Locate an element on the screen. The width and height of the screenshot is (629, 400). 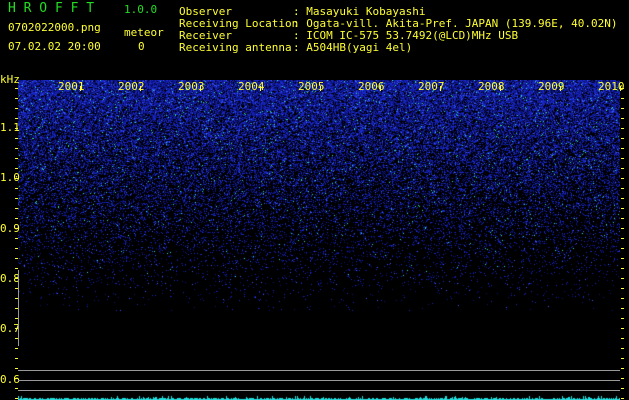
x-tick-2004: 2004 is located at coordinates (251, 86).